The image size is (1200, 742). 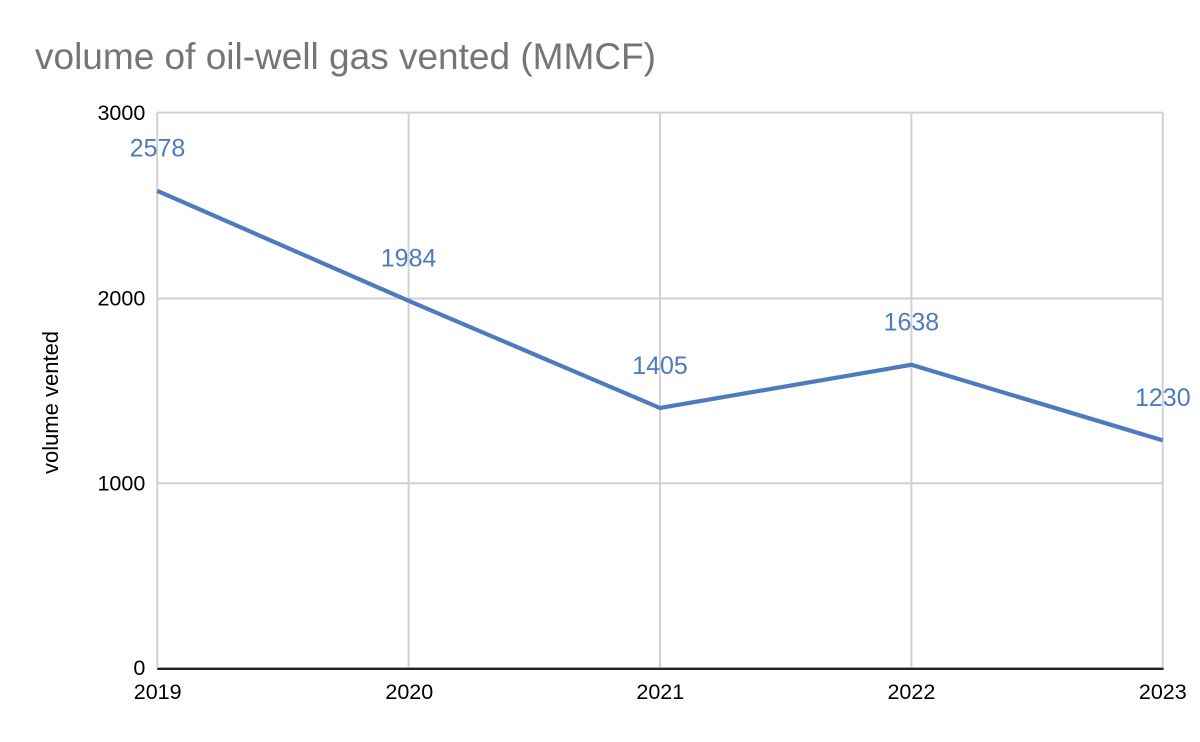 What do you see at coordinates (345, 56) in the screenshot?
I see `svg-text:volume of oil-well gas vented: volume of oil-well gas vented (MMCF)` at bounding box center [345, 56].